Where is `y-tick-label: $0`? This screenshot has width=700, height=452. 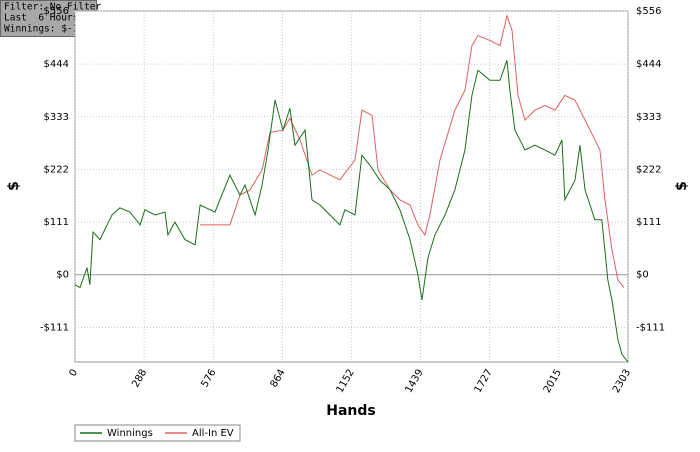
y-tick-label: $0 is located at coordinates (62, 275).